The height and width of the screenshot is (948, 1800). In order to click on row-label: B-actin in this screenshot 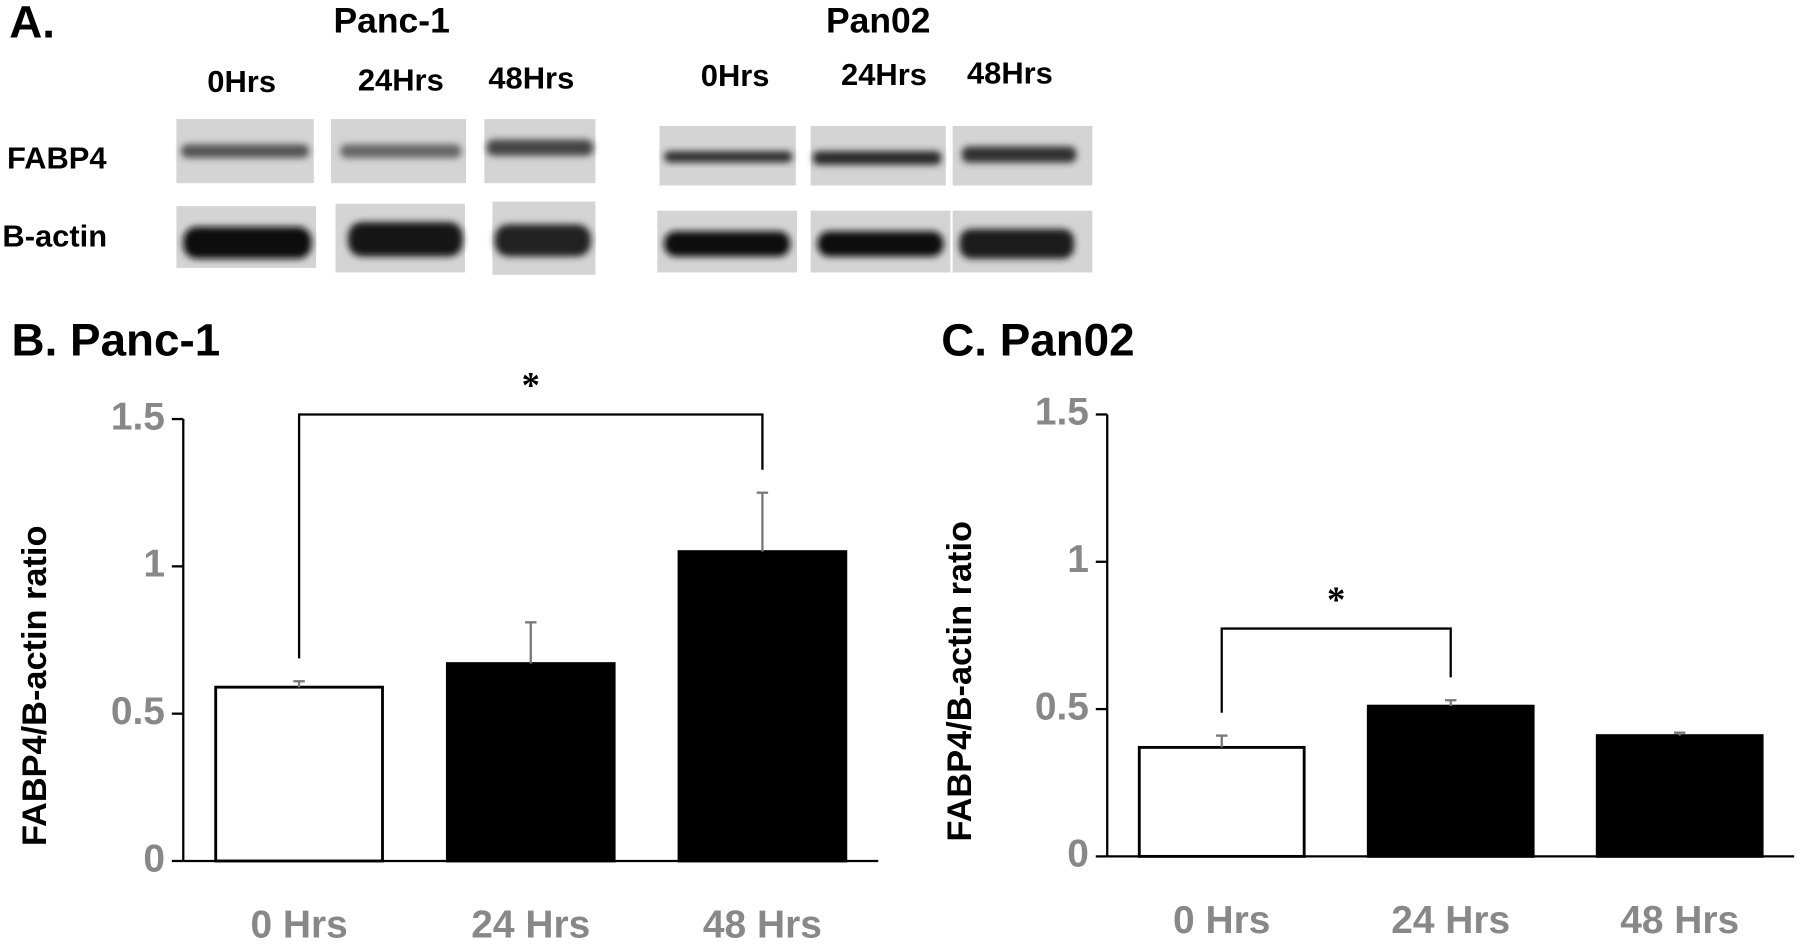, I will do `click(54, 235)`.